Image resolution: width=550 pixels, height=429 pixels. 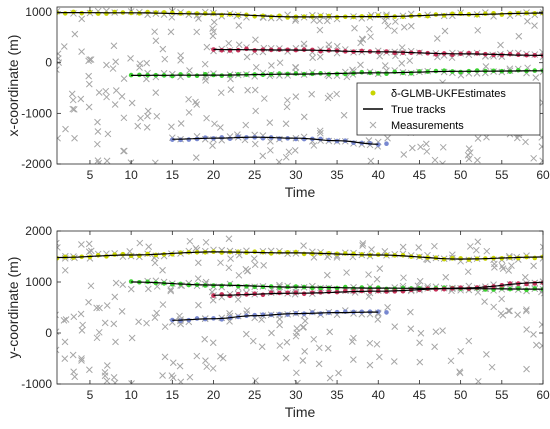 What do you see at coordinates (13, 86) in the screenshot?
I see `y-axis-label: x-coordinate (m)` at bounding box center [13, 86].